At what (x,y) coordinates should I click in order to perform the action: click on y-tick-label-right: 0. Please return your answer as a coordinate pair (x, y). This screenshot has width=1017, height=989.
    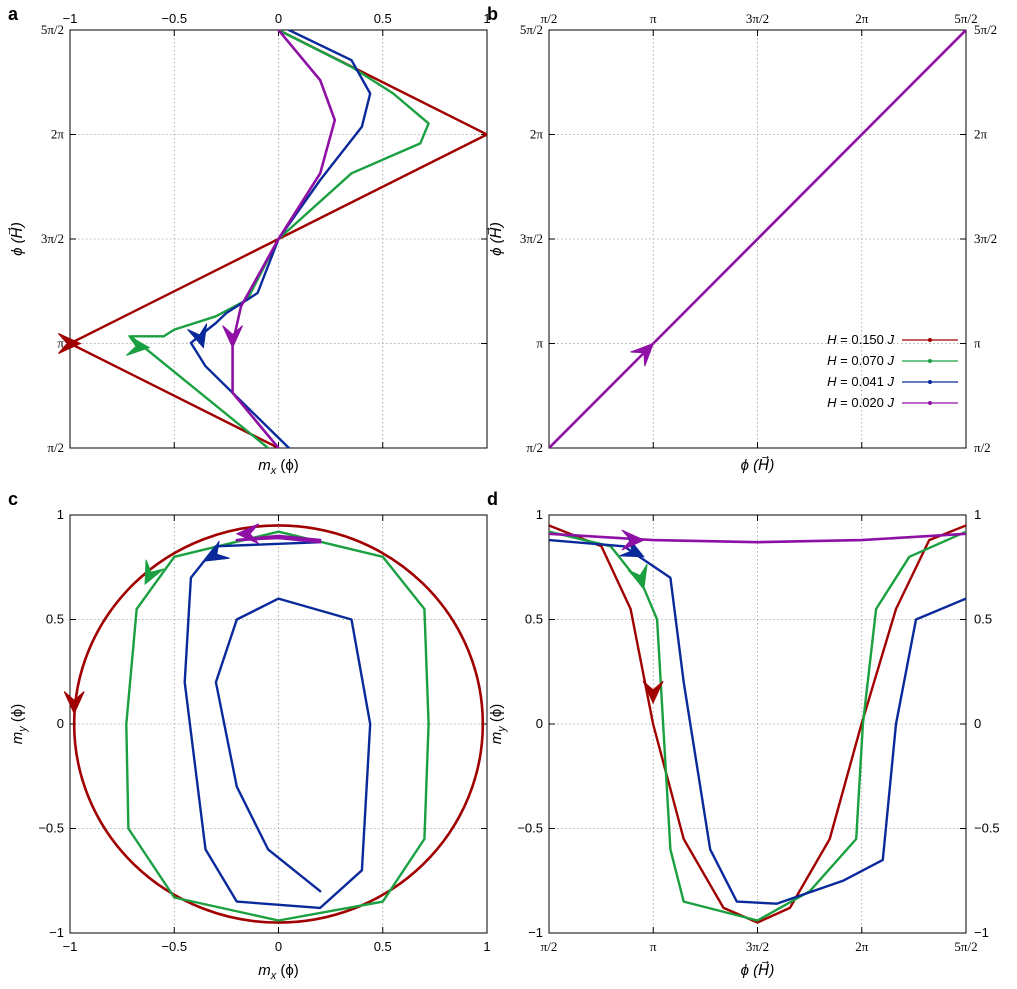
    Looking at the image, I should click on (977, 723).